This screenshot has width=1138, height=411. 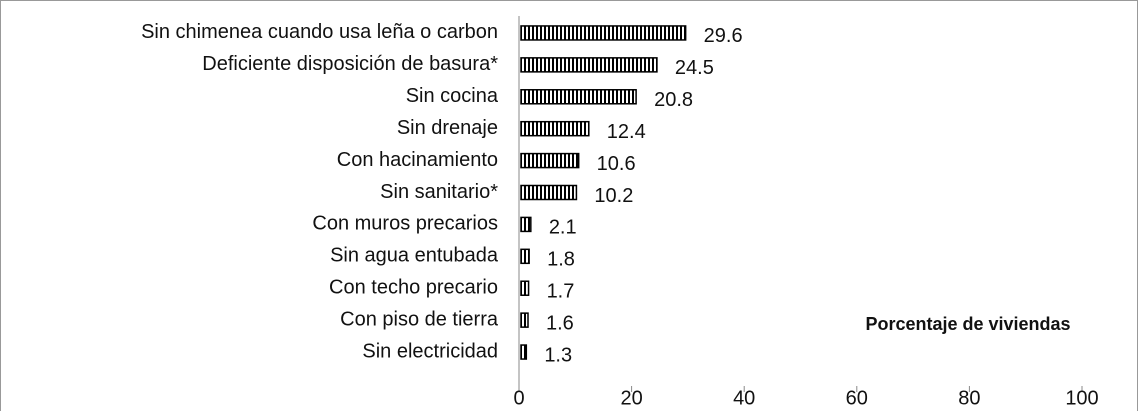 I want to click on y-tick-label: Sin sanitario*, so click(x=439, y=192).